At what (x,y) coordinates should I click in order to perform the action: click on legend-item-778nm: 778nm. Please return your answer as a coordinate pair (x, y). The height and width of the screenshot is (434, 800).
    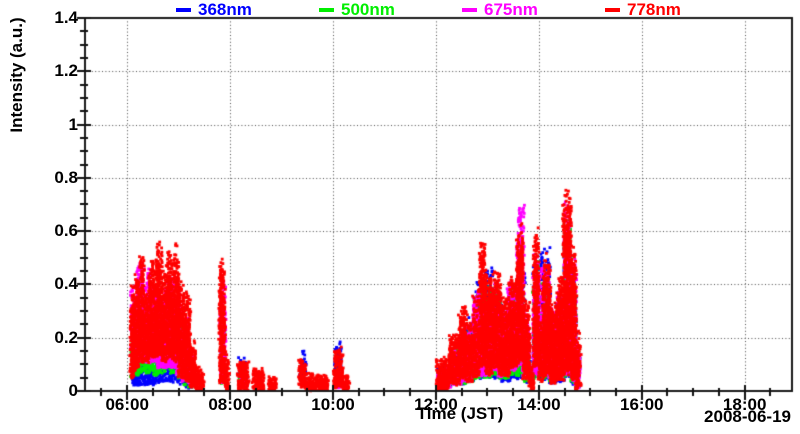
    Looking at the image, I should click on (643, 10).